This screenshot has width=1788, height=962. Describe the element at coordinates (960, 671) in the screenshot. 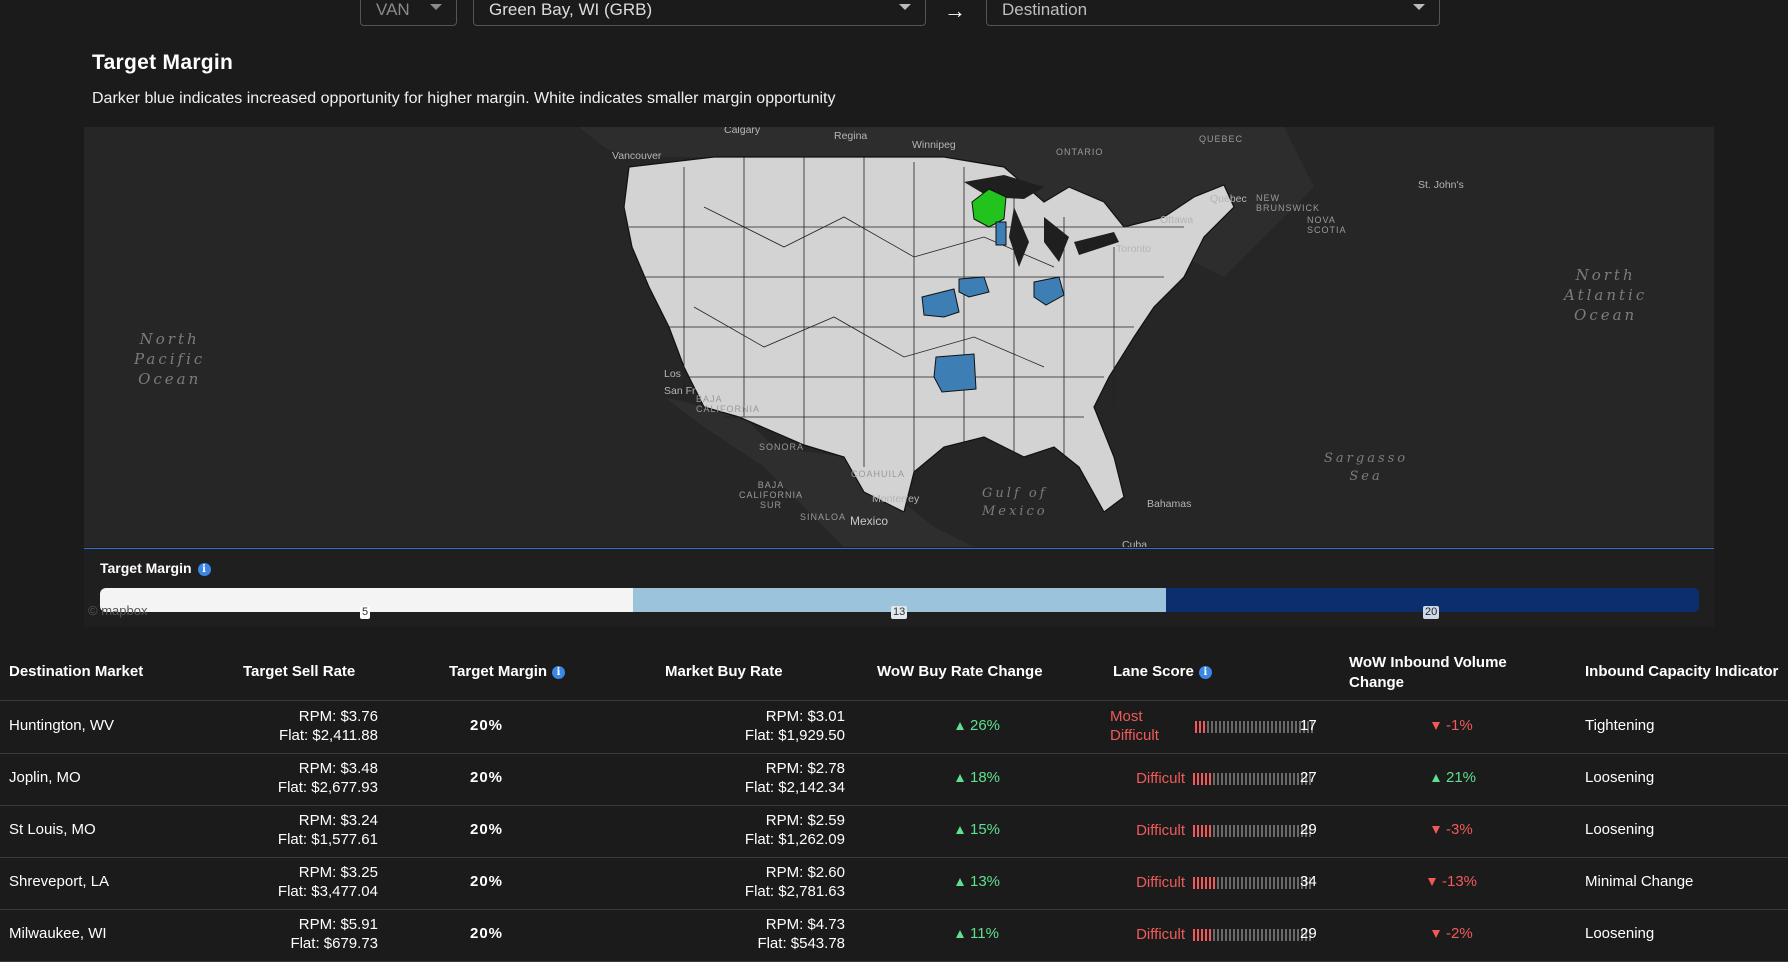

I see `header-wow-buy-rate-change: WoW Buy Rate Change` at that location.